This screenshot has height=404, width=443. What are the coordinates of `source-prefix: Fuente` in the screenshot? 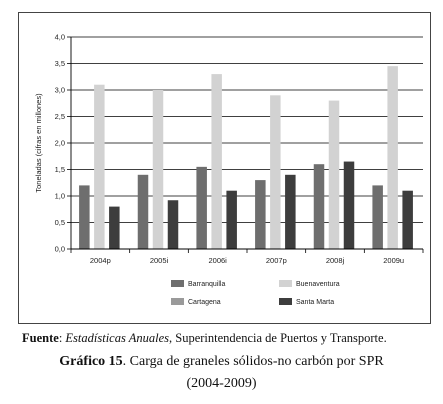 It's located at (40, 338).